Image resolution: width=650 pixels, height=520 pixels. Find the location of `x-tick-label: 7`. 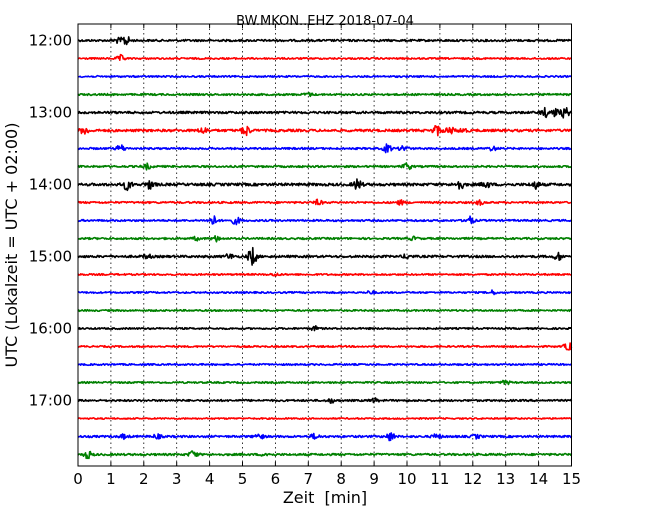

x-tick-label: 7 is located at coordinates (309, 479).